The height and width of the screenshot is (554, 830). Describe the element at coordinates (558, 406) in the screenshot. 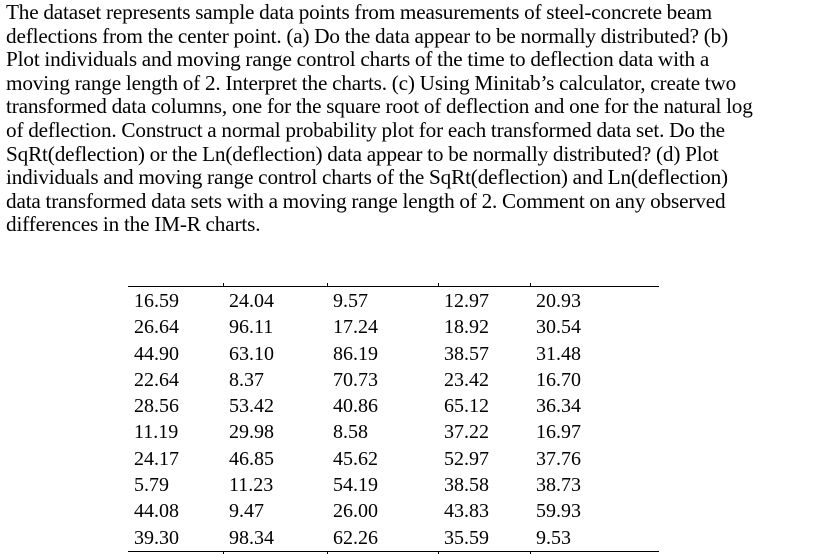

I see `table-cell: 36.34` at that location.